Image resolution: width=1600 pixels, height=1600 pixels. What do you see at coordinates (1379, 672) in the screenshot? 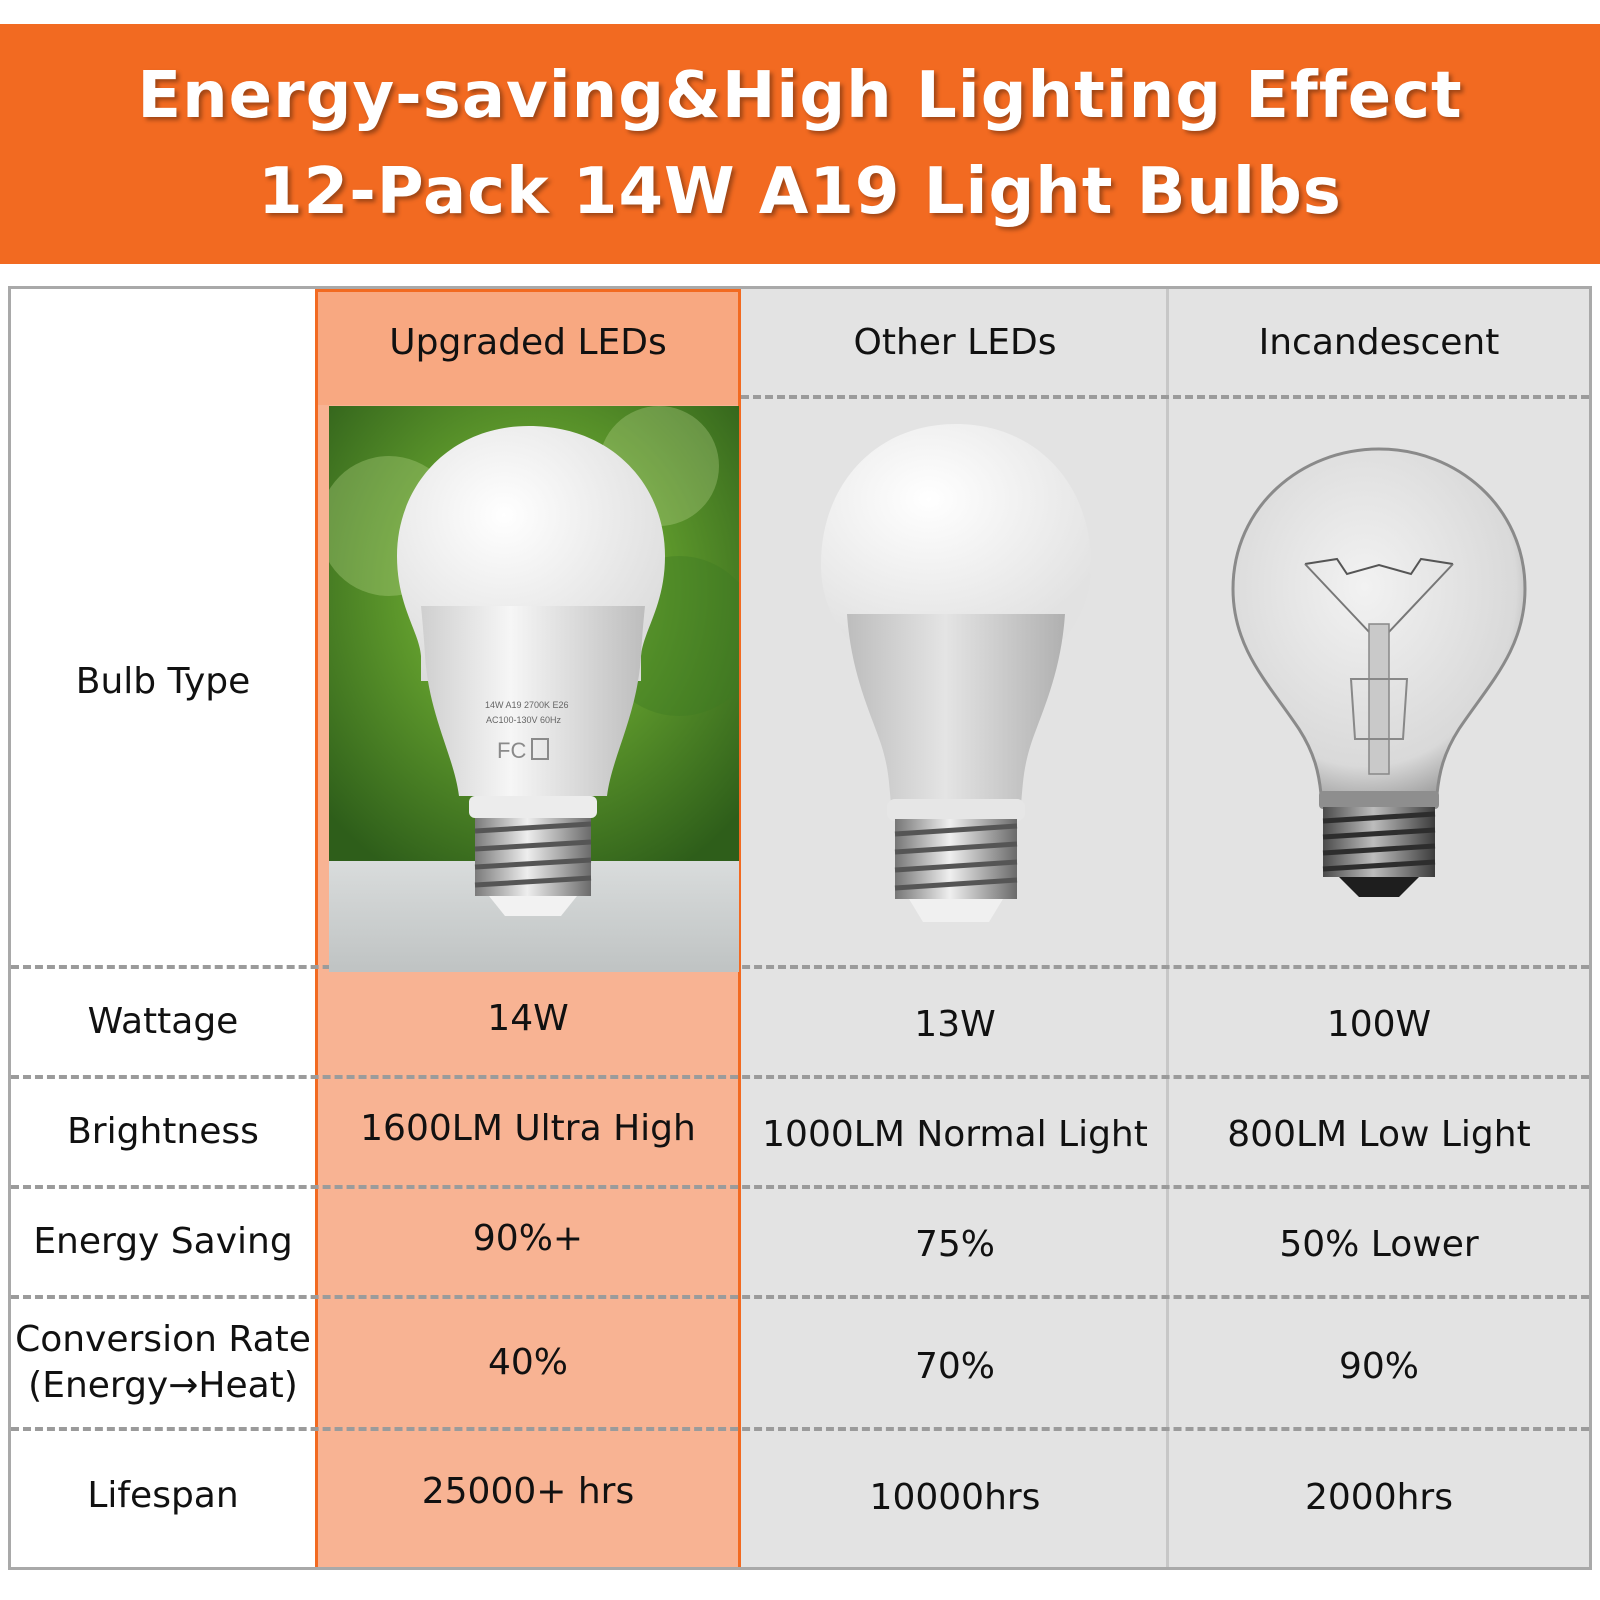
I see `incandescent-bulb-image` at bounding box center [1379, 672].